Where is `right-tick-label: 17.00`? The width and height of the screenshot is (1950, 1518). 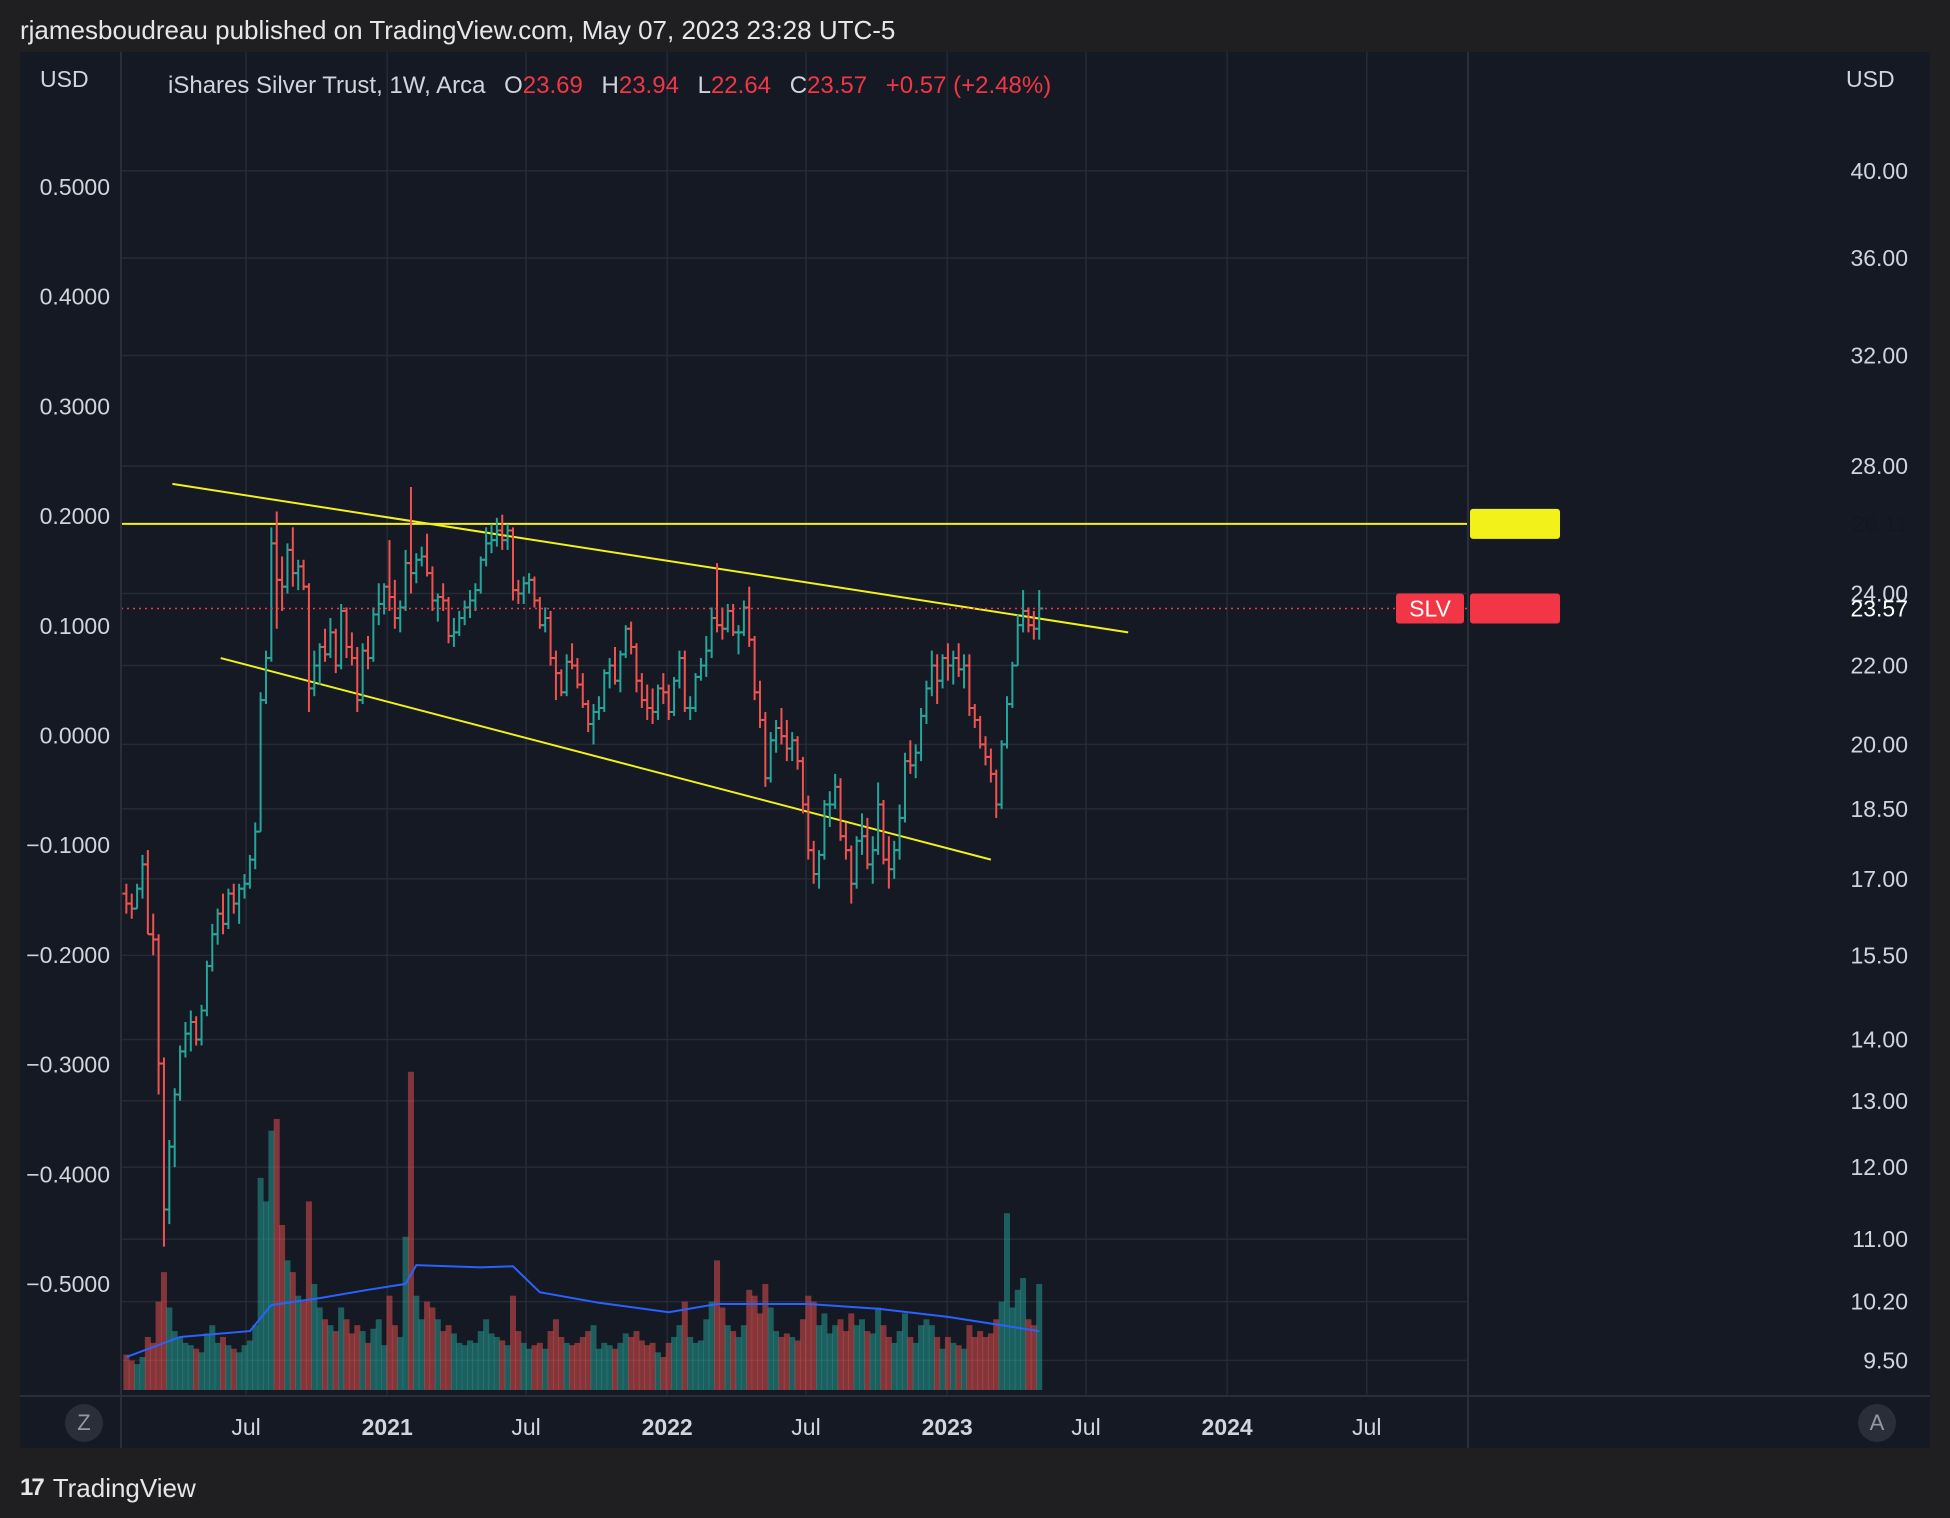
right-tick-label: 17.00 is located at coordinates (1879, 879).